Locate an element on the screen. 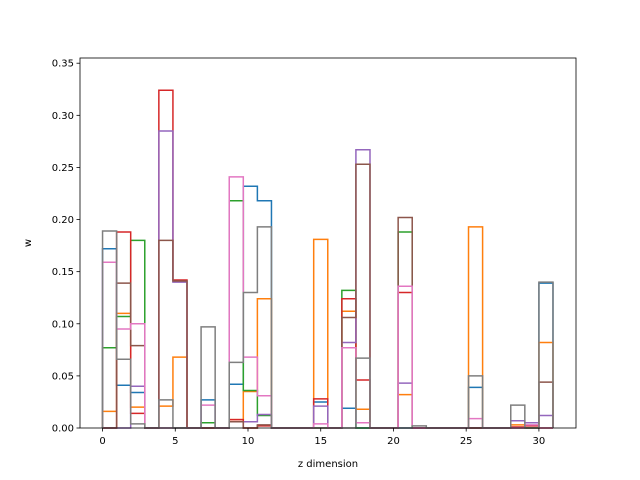 This screenshot has height=480, width=640. x-tick-label: 10 is located at coordinates (248, 441).